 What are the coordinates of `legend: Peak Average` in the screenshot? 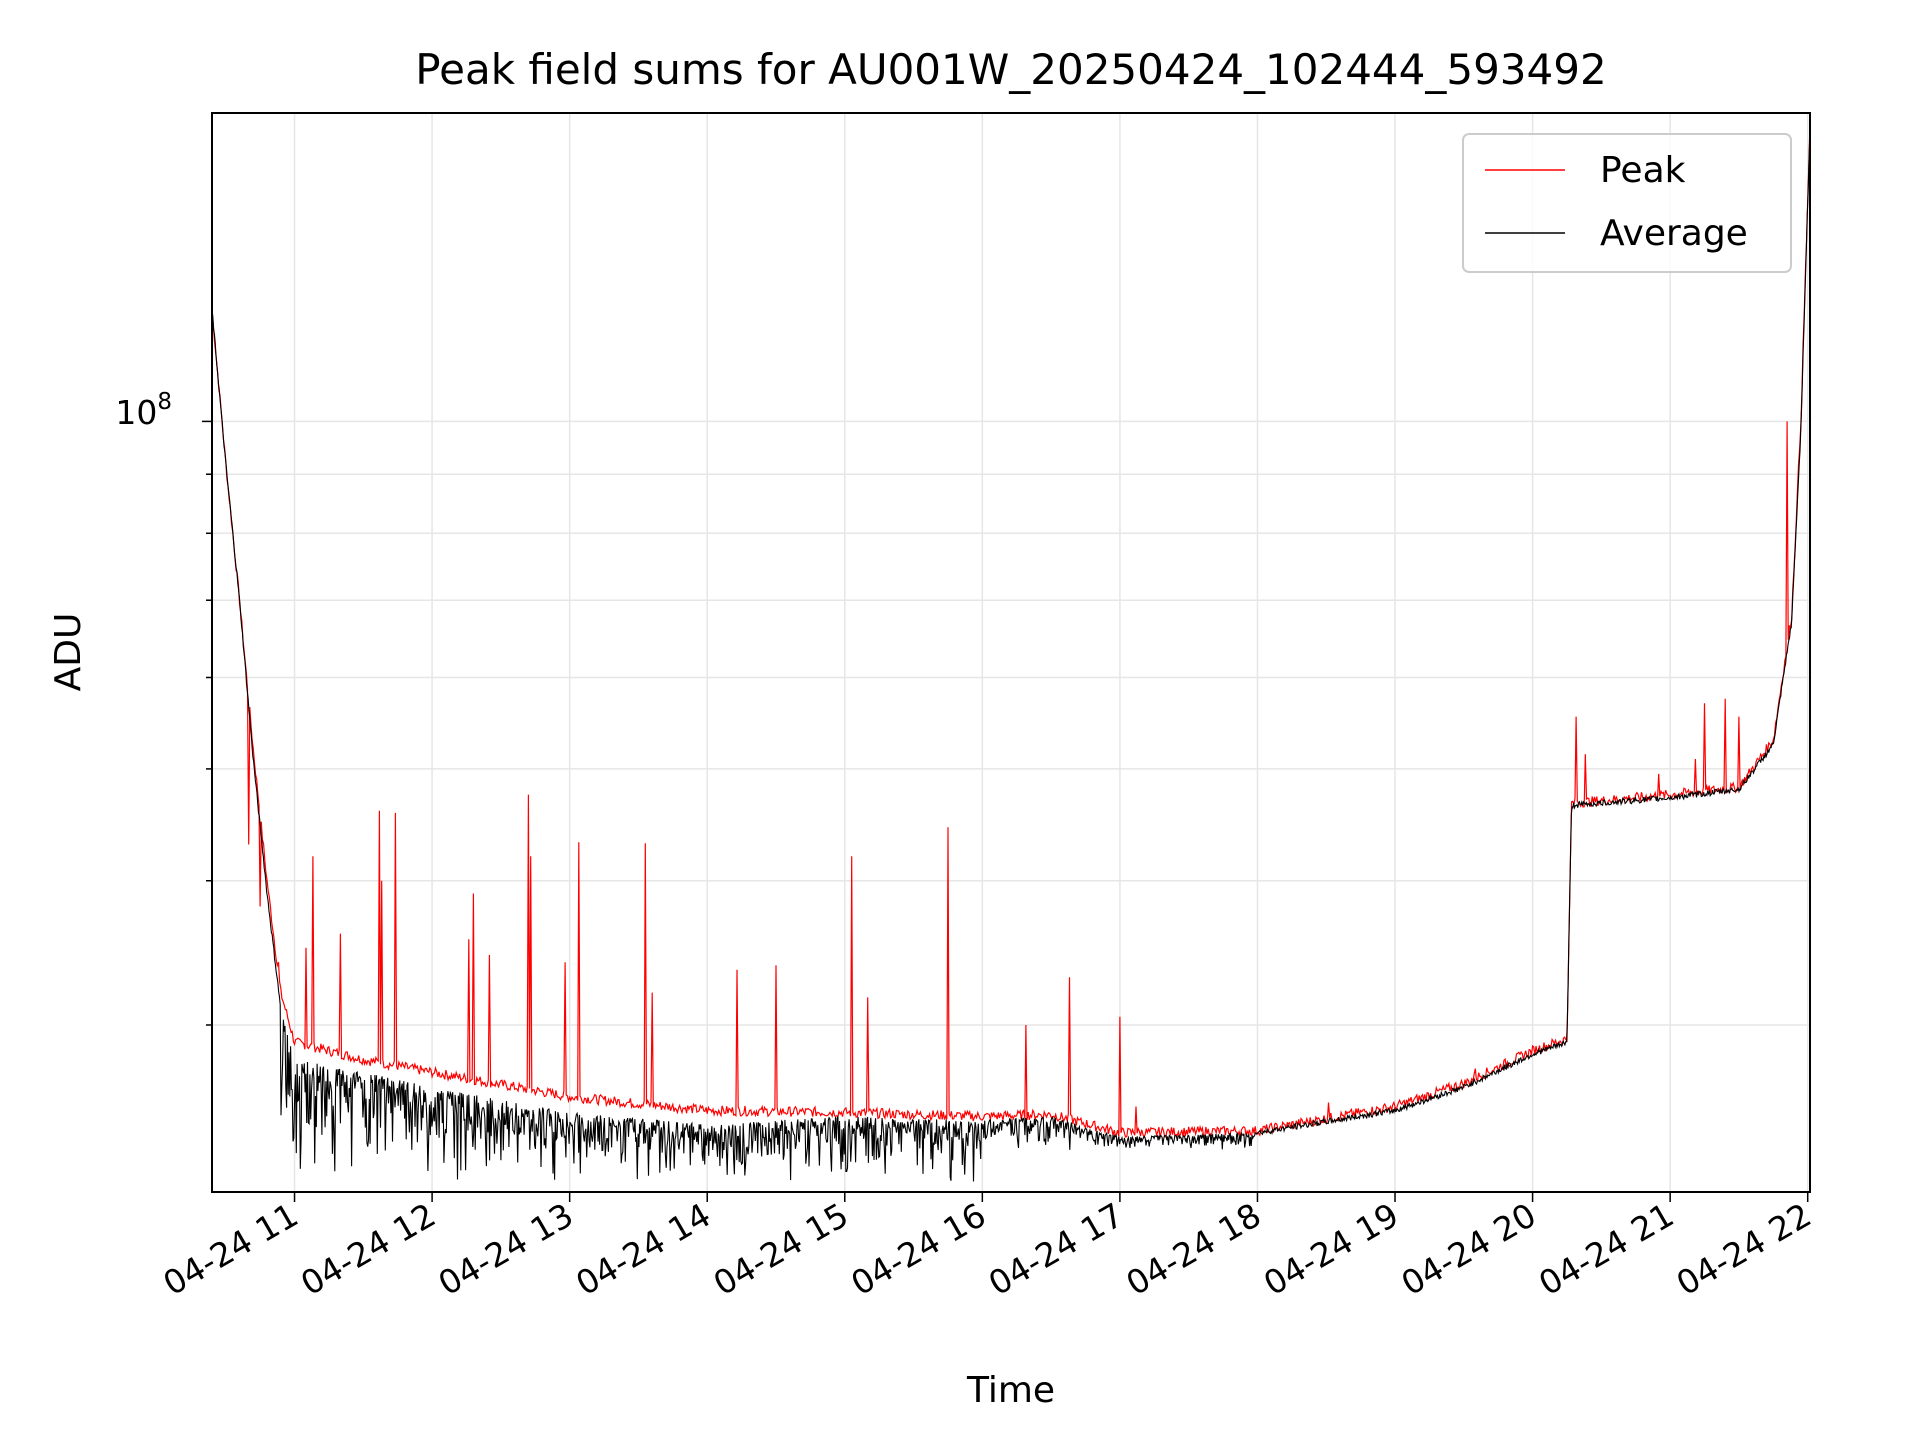 It's located at (1627, 203).